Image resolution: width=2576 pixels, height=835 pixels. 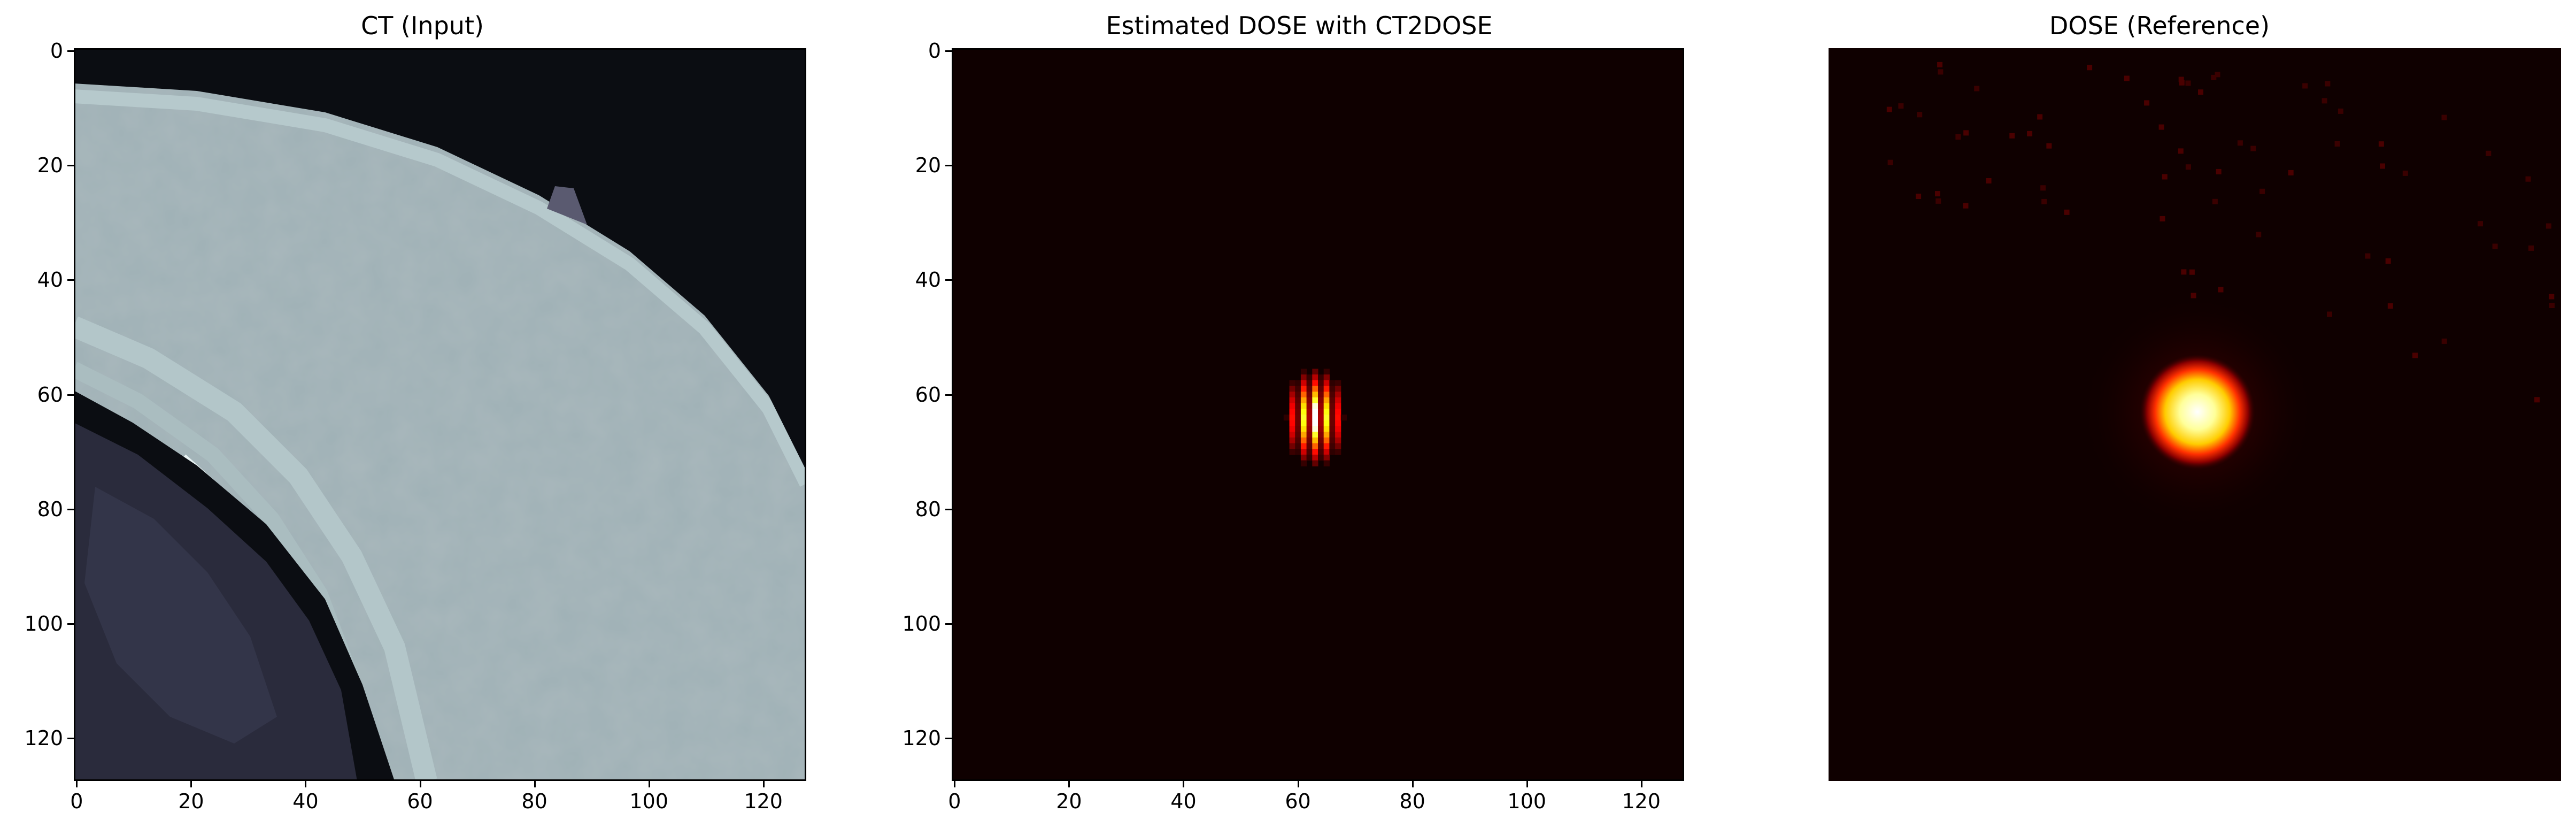 What do you see at coordinates (440, 49) in the screenshot?
I see `ct-top-spine` at bounding box center [440, 49].